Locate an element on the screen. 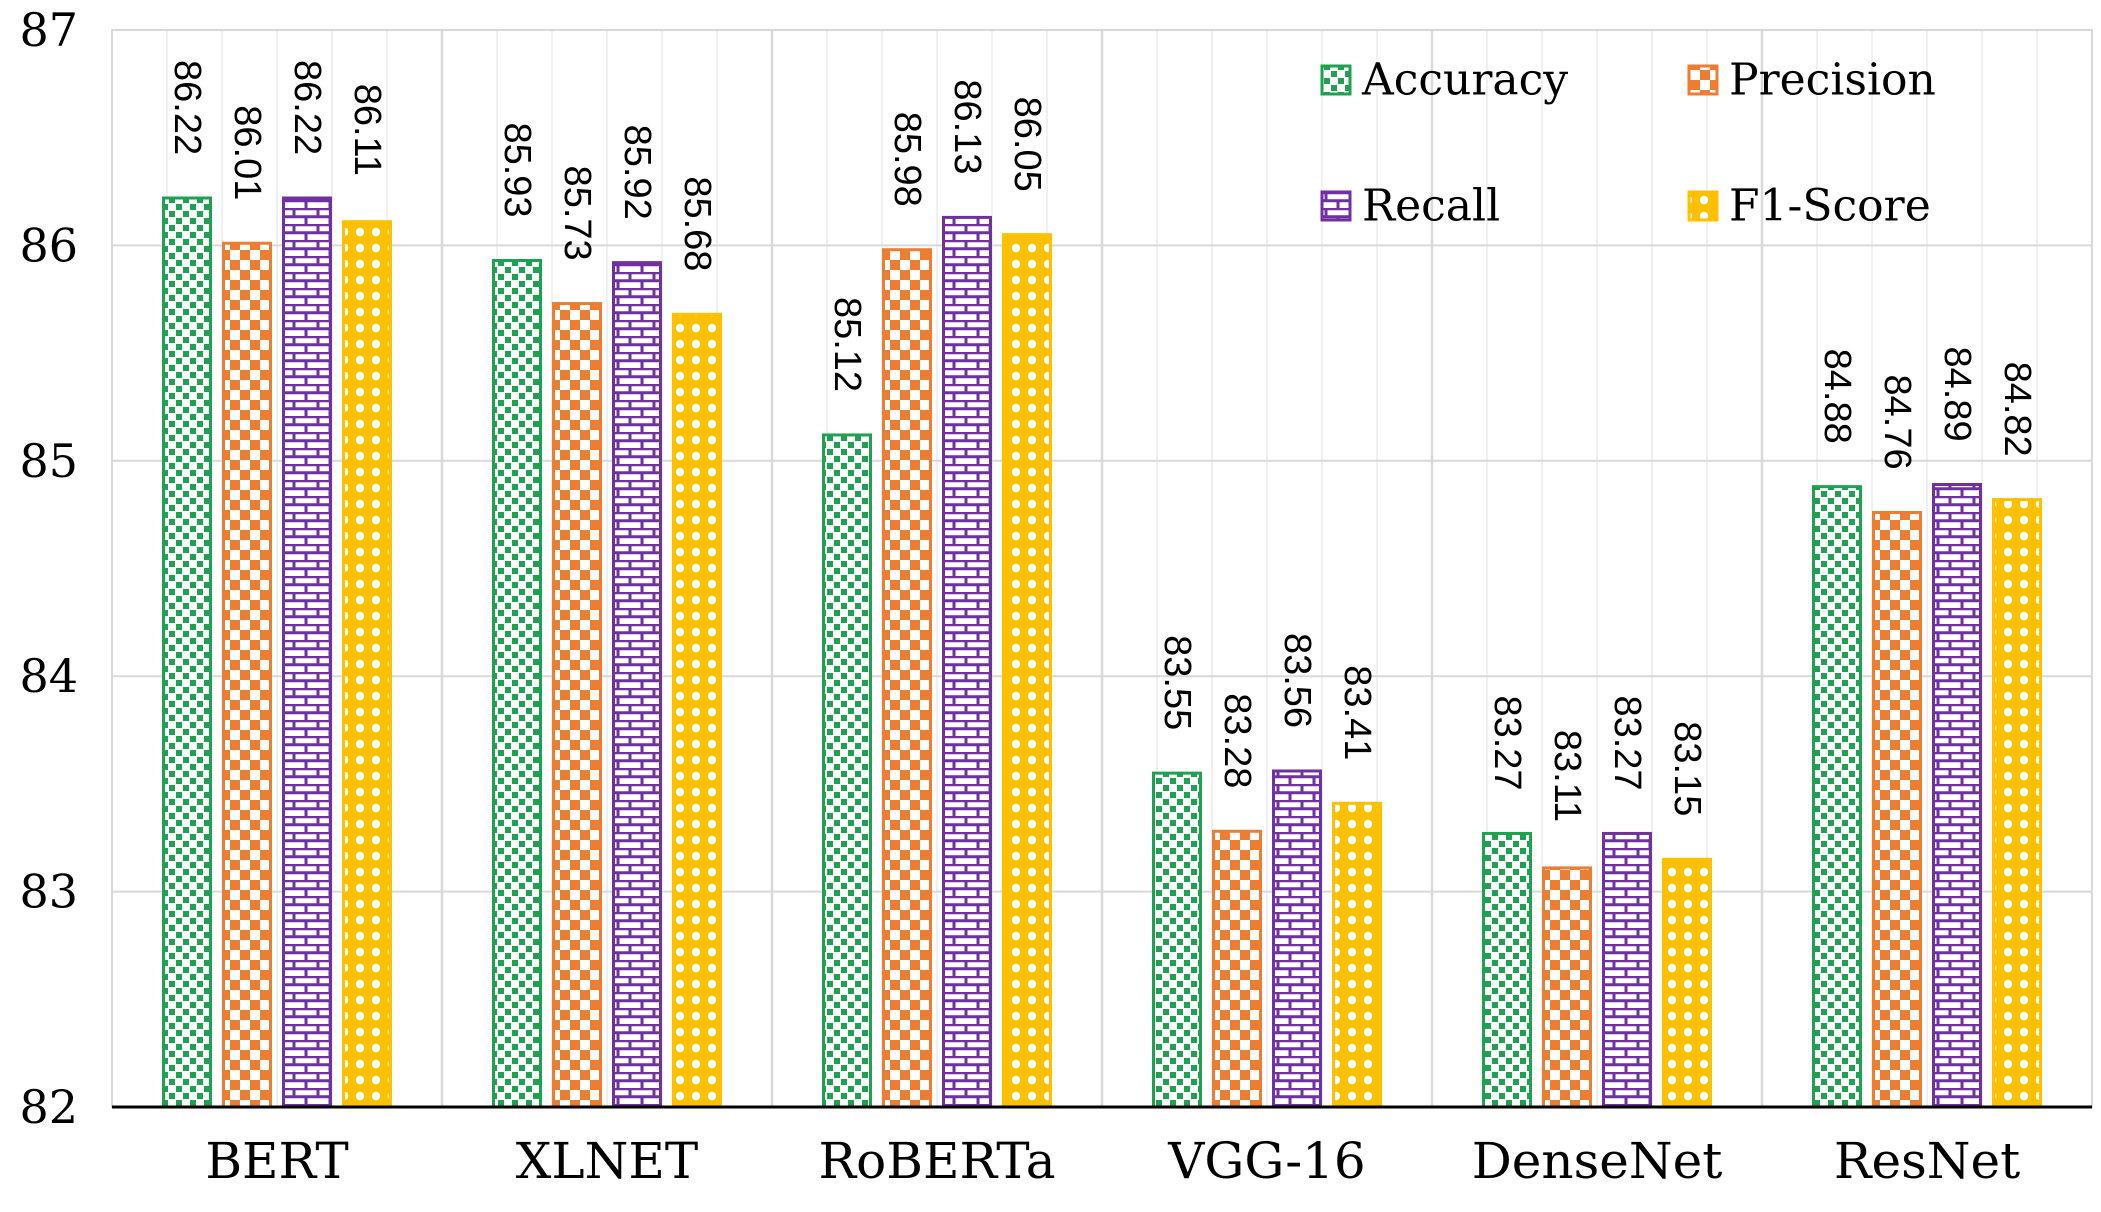 This screenshot has height=1212, width=2101. x-category-label: ResNet is located at coordinates (1927, 1161).